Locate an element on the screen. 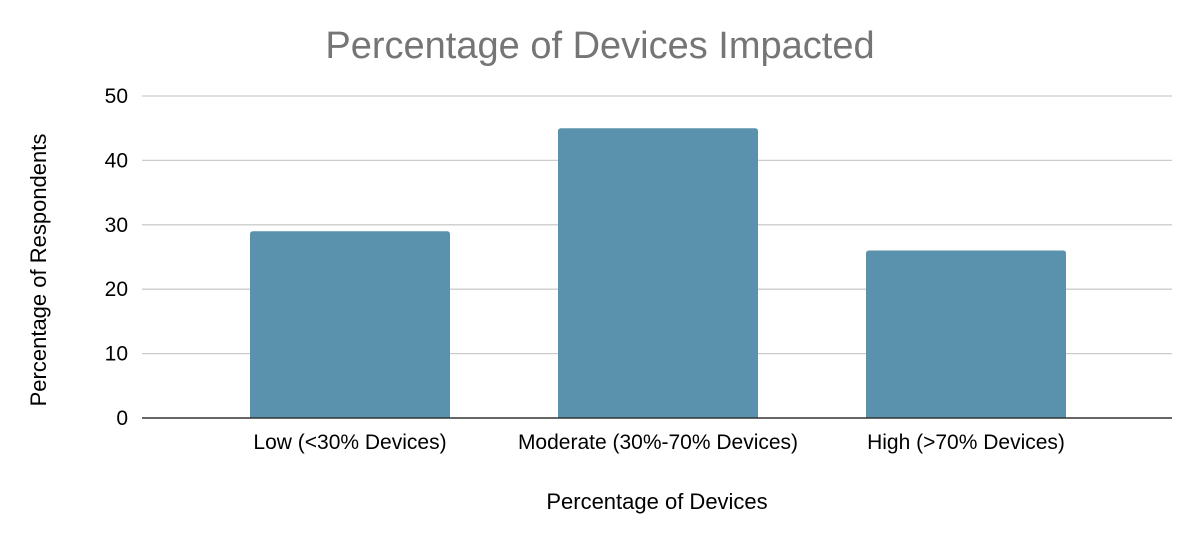  y-tick-label: 20 is located at coordinates (116, 289).